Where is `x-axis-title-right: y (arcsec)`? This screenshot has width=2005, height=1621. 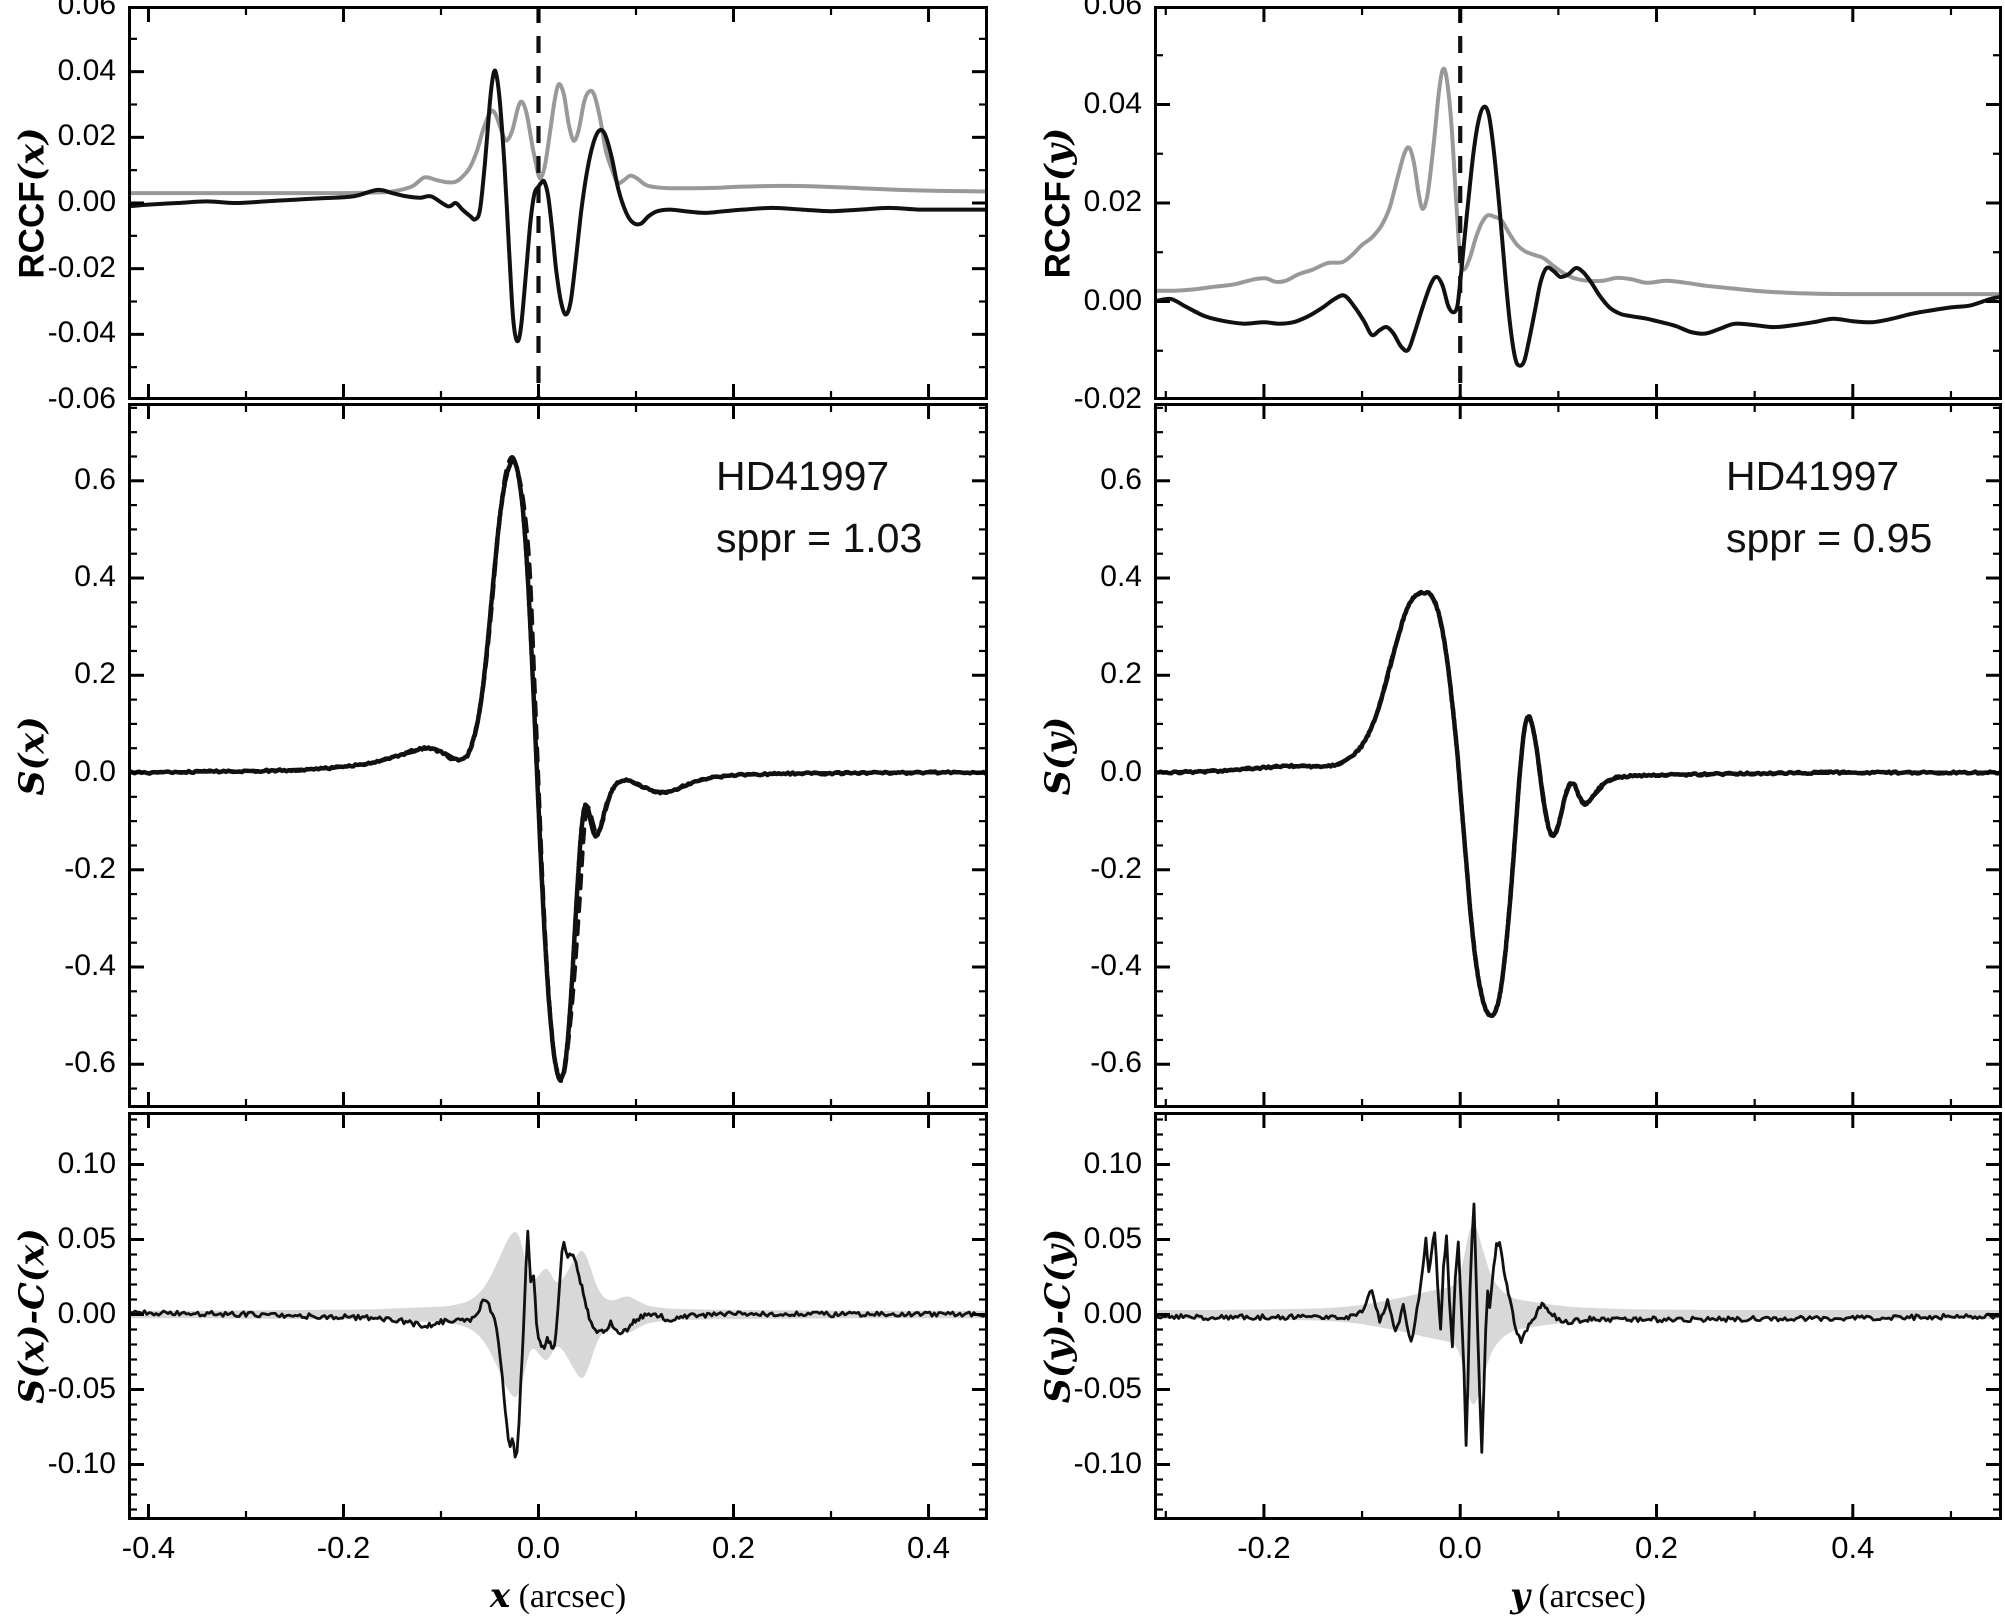 x-axis-title-right: y (arcsec) is located at coordinates (1578, 1596).